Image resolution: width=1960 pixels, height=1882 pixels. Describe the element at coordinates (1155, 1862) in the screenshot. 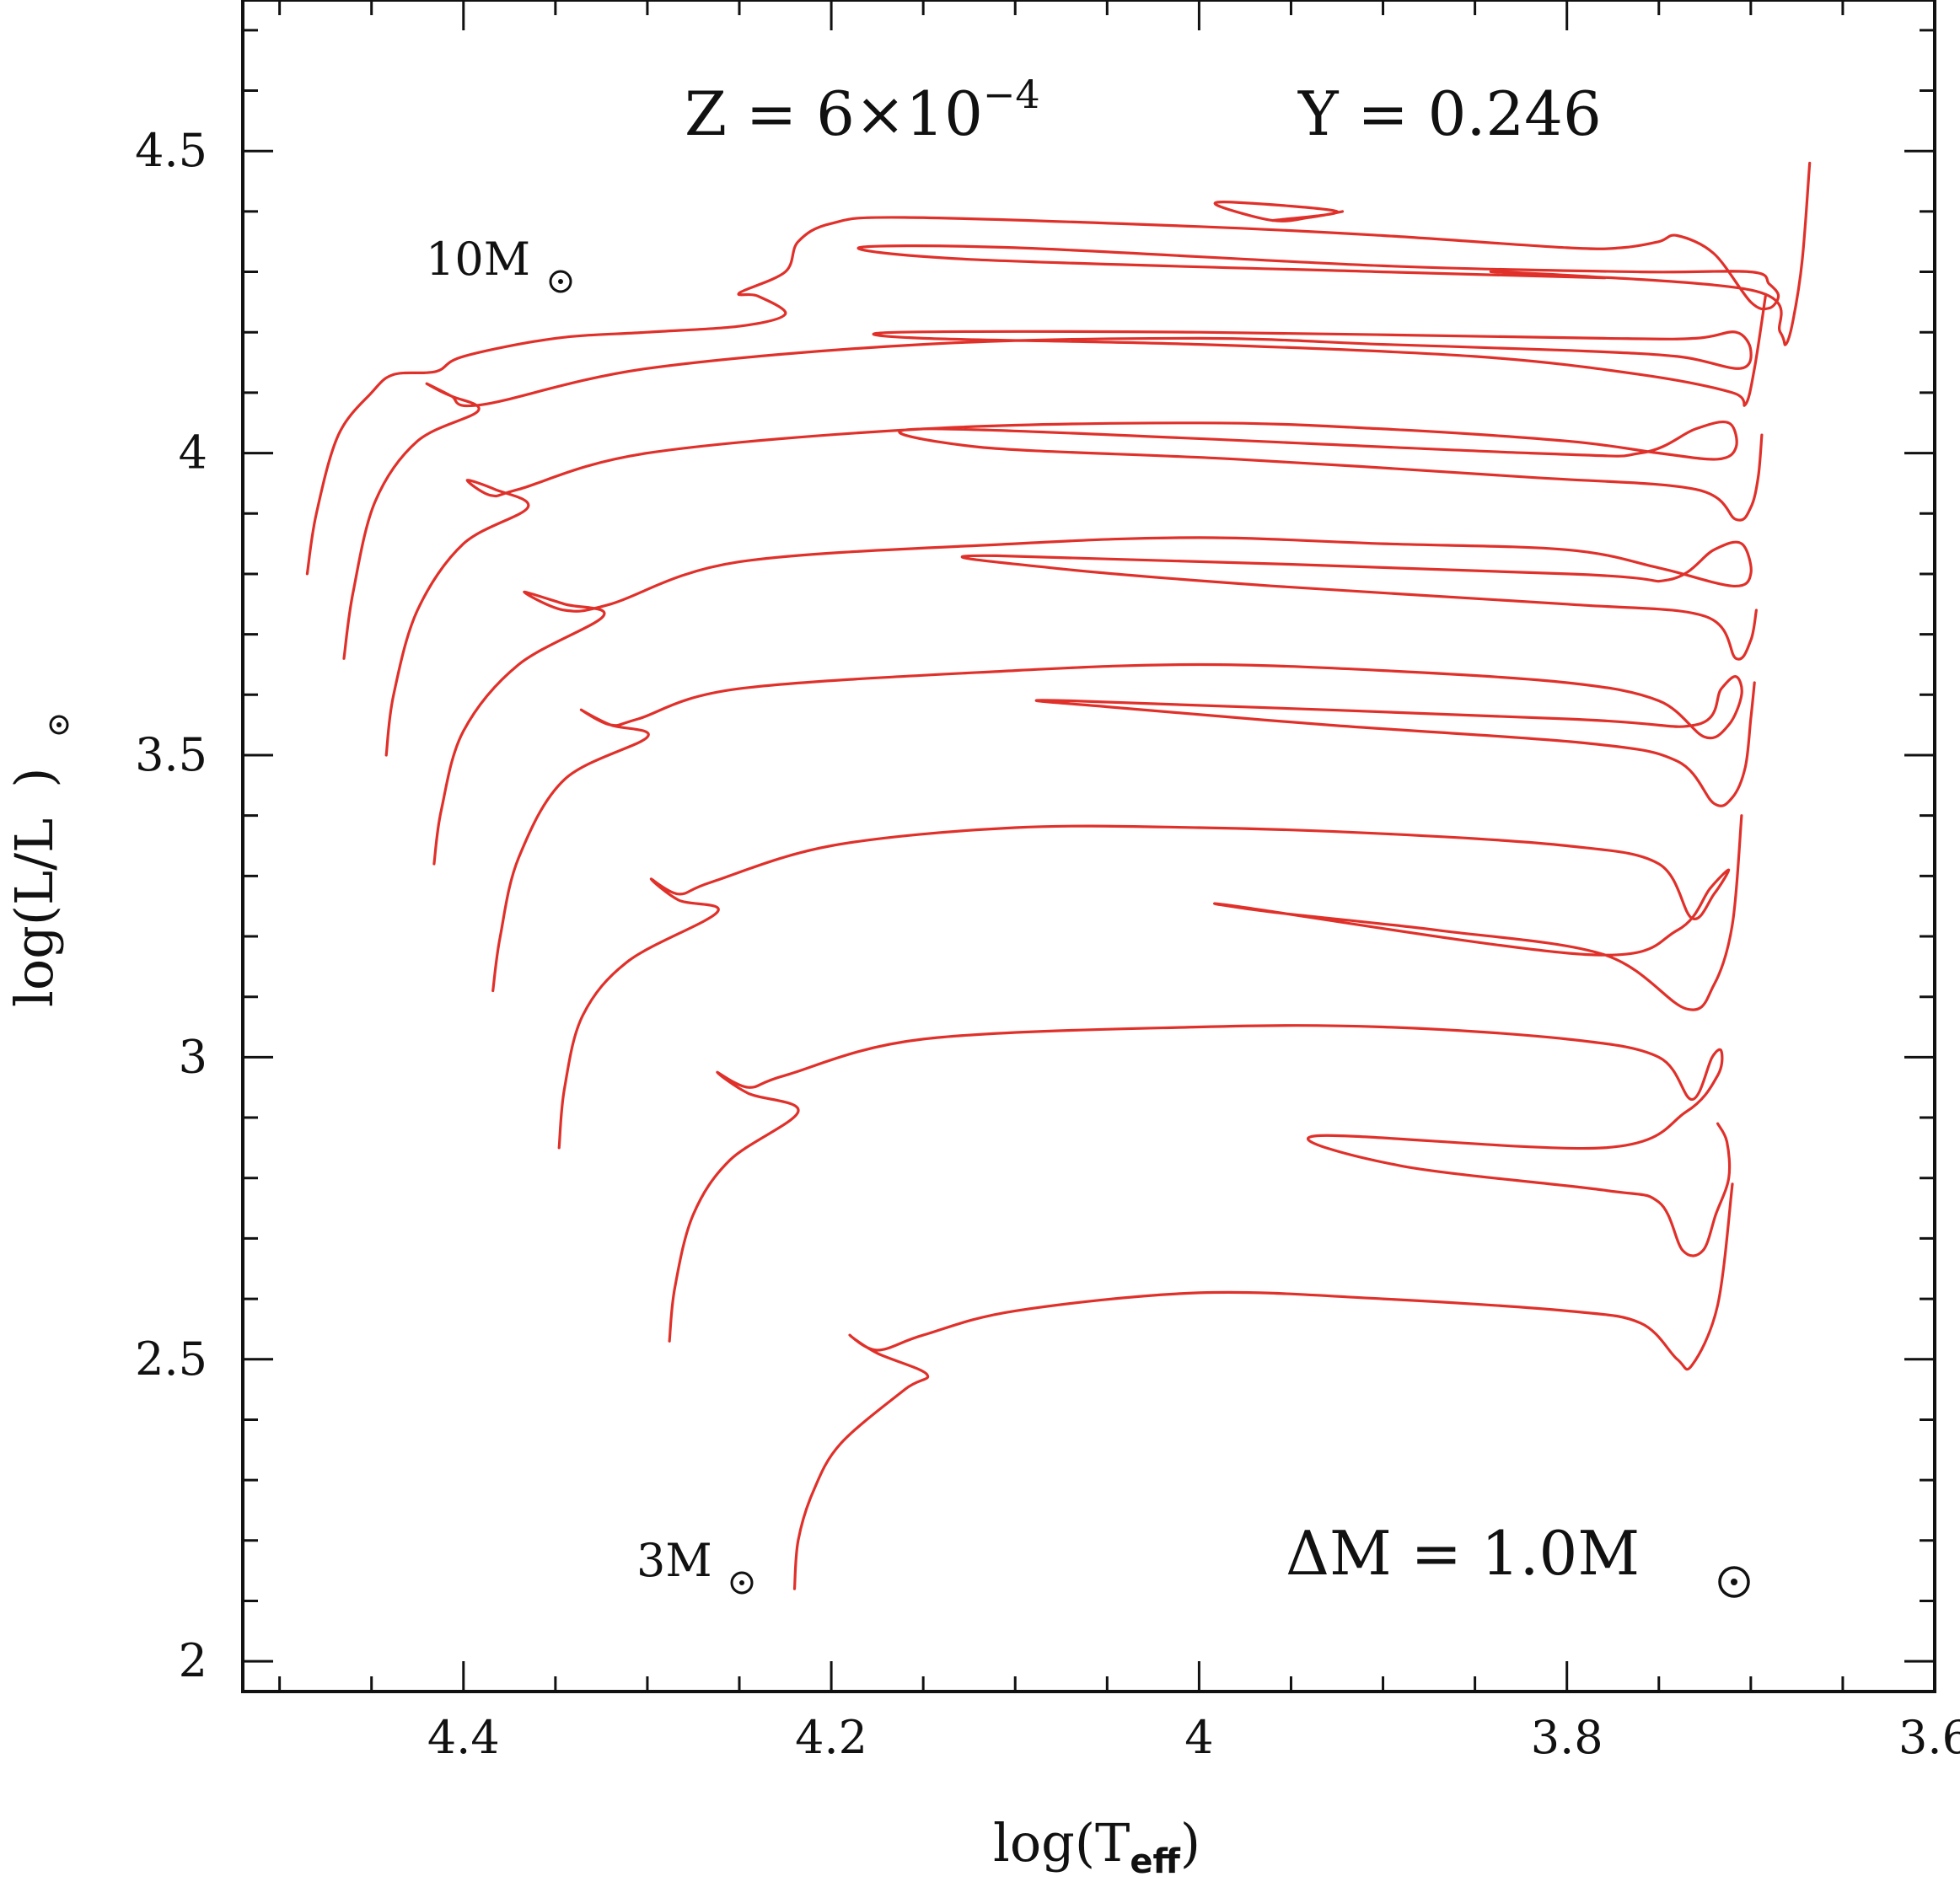

I see `x-axis-title-sub: eff` at that location.